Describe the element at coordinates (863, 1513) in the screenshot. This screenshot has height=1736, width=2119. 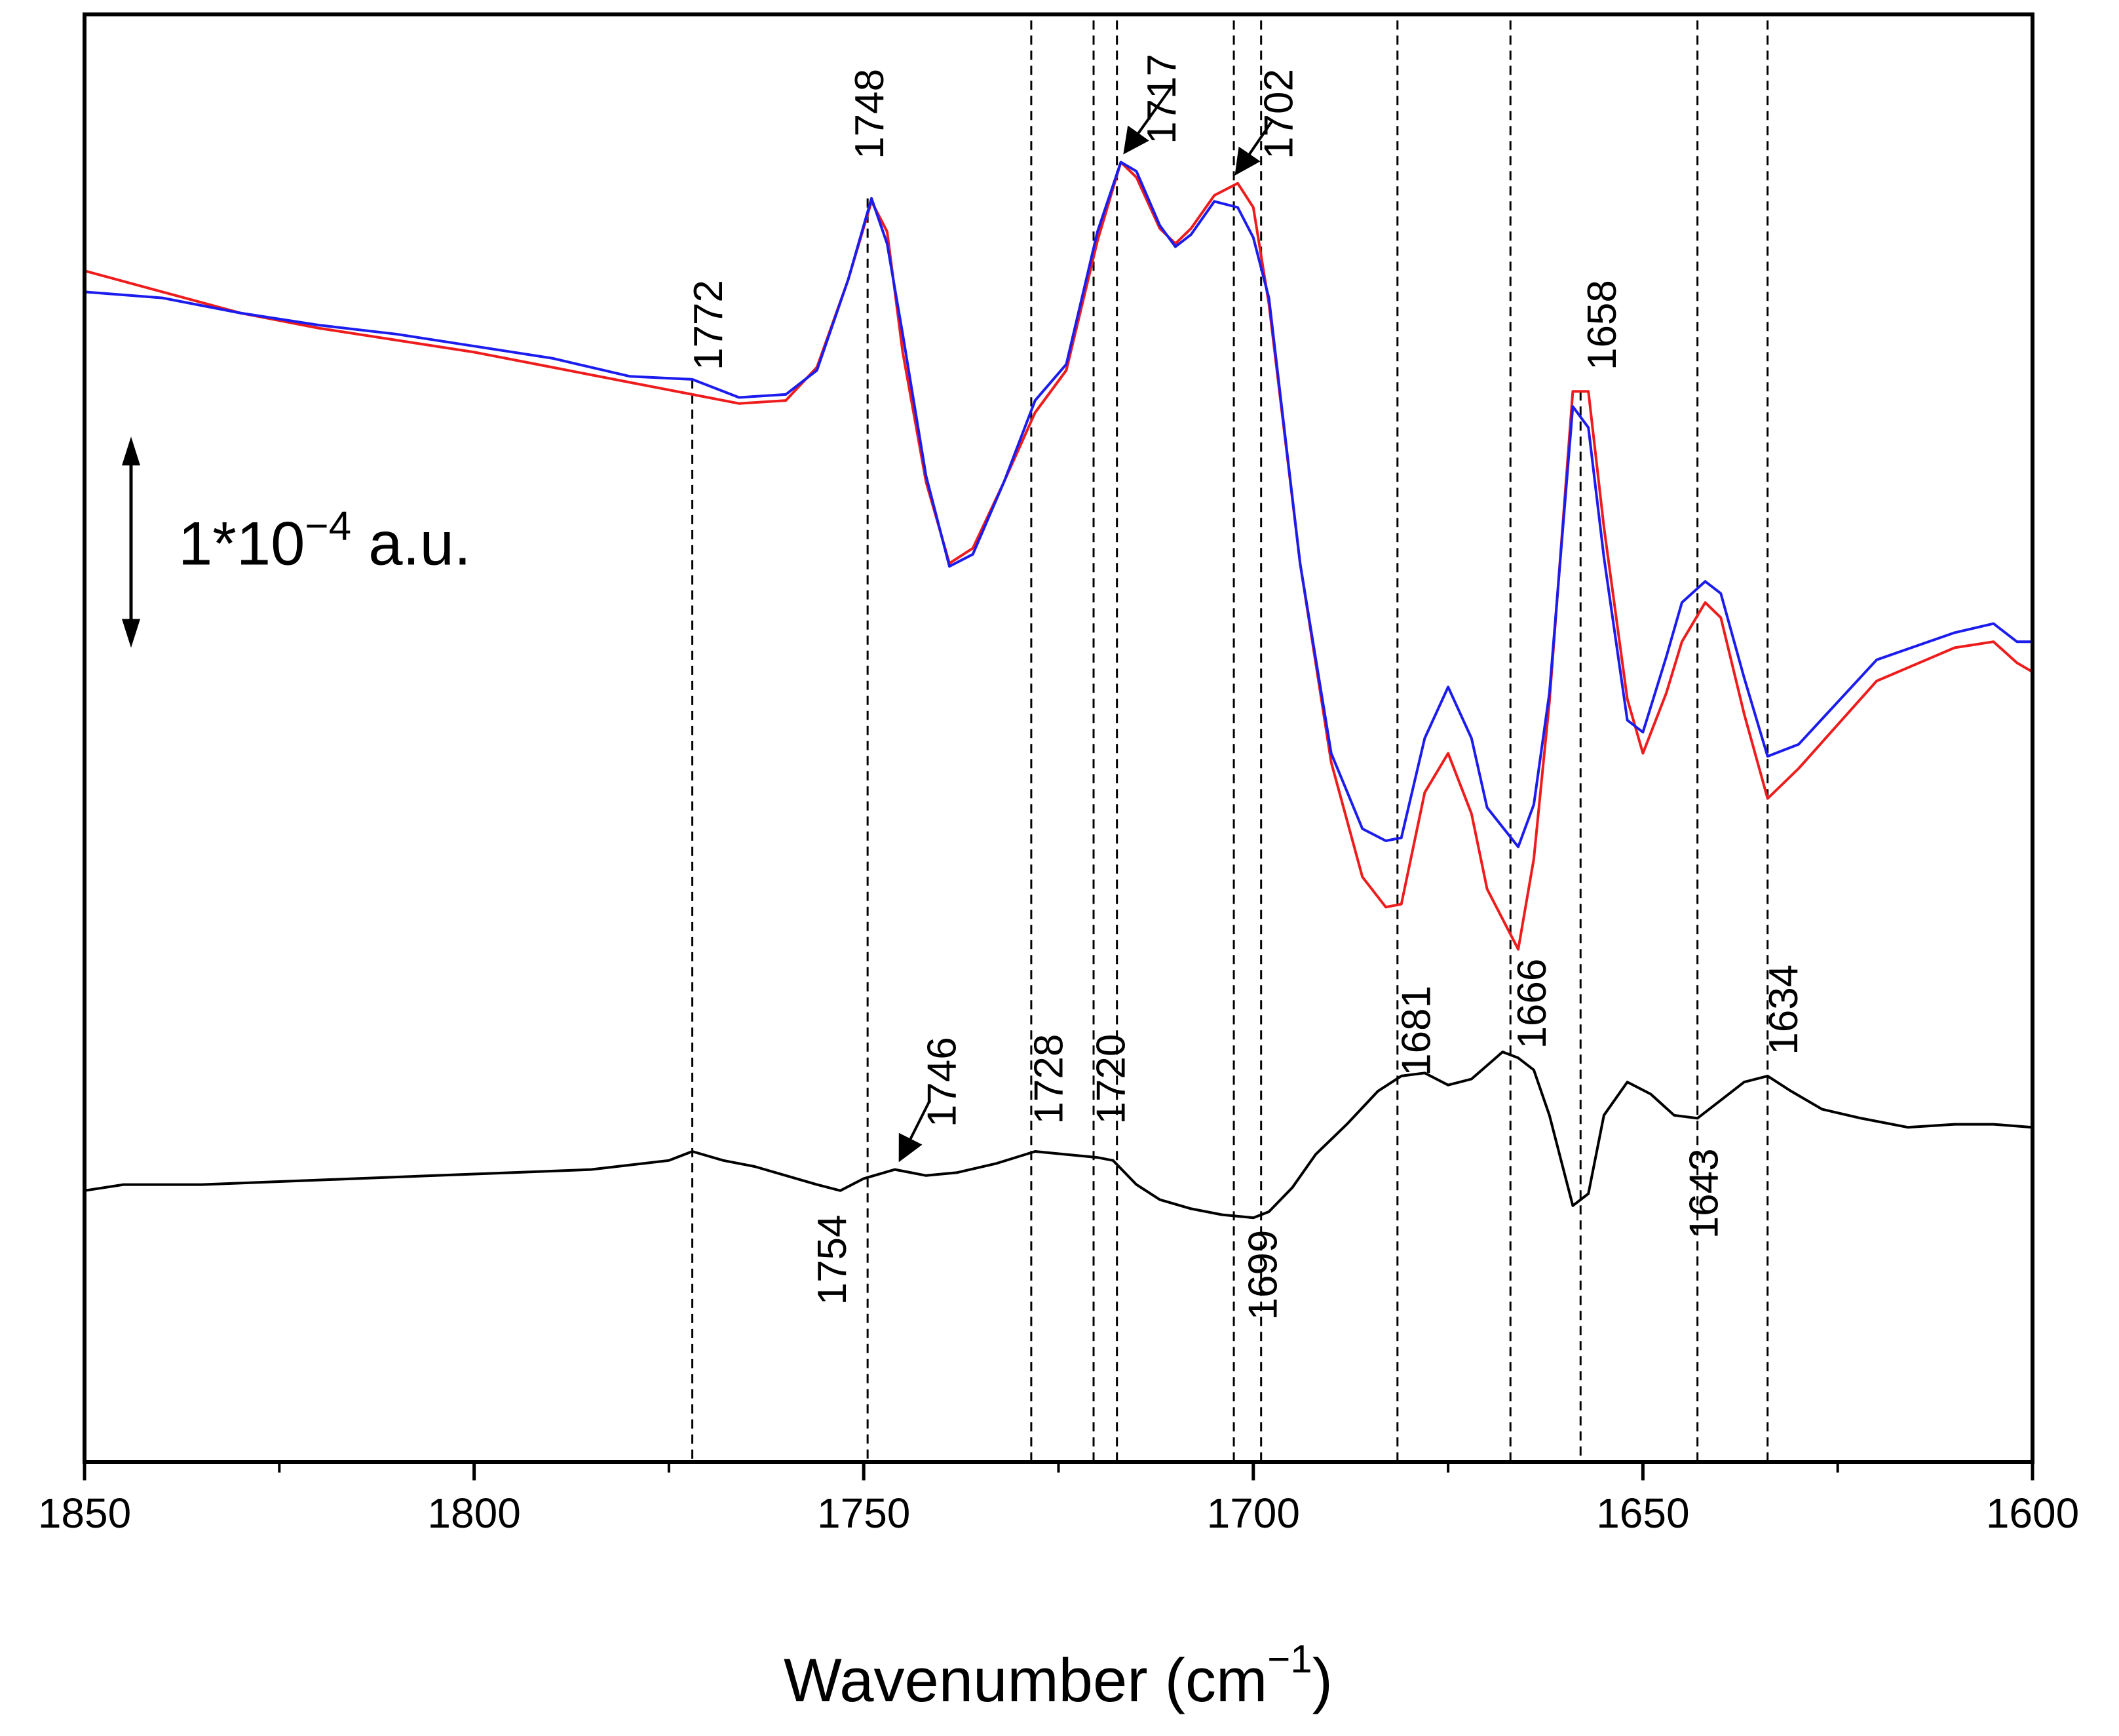
I see `x-tick-label-1750: 1750` at that location.